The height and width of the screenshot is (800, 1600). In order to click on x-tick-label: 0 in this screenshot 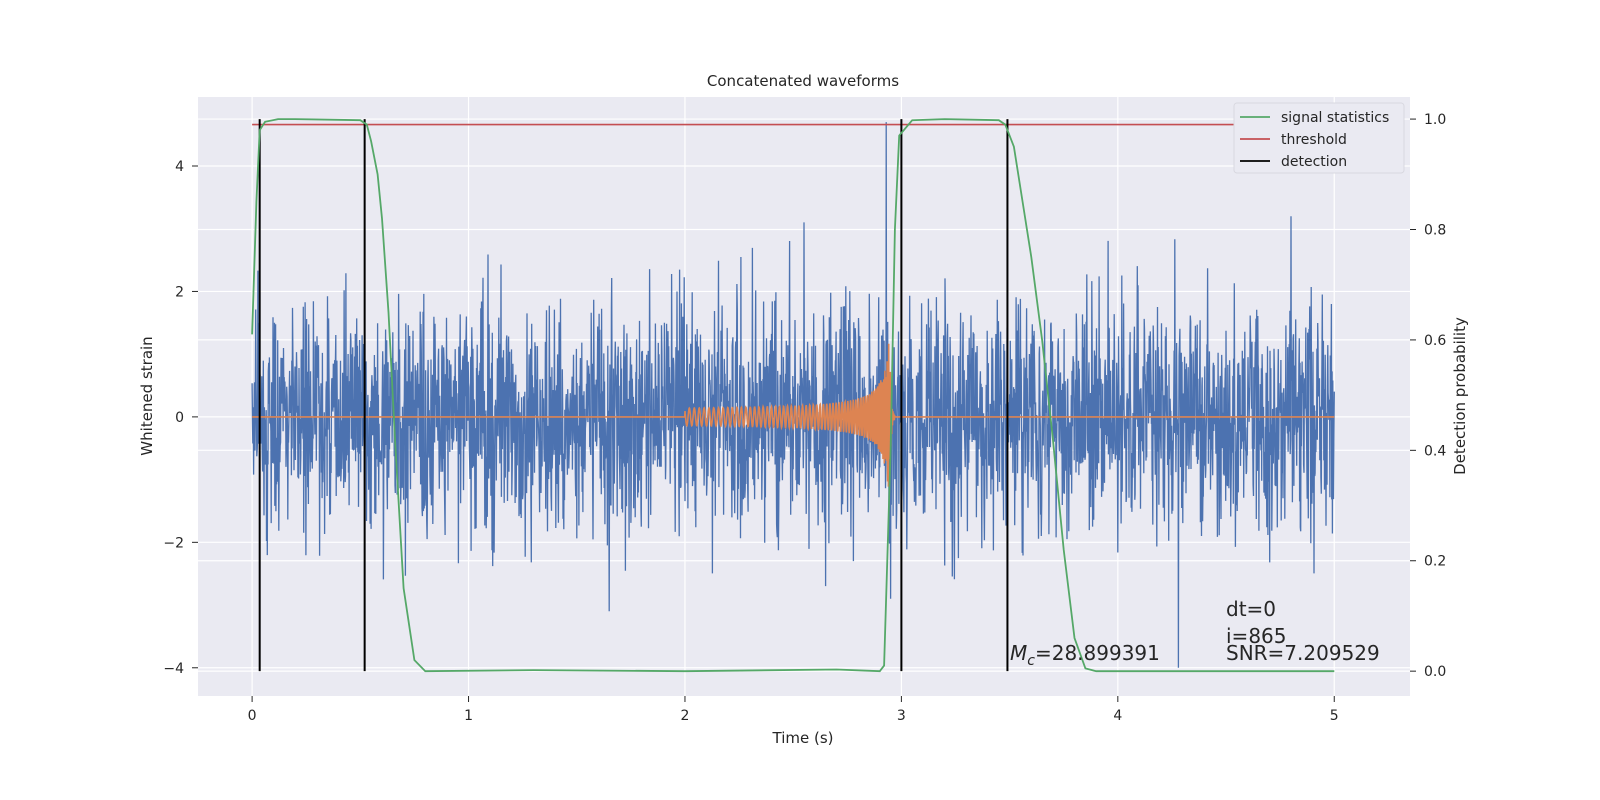, I will do `click(252, 716)`.